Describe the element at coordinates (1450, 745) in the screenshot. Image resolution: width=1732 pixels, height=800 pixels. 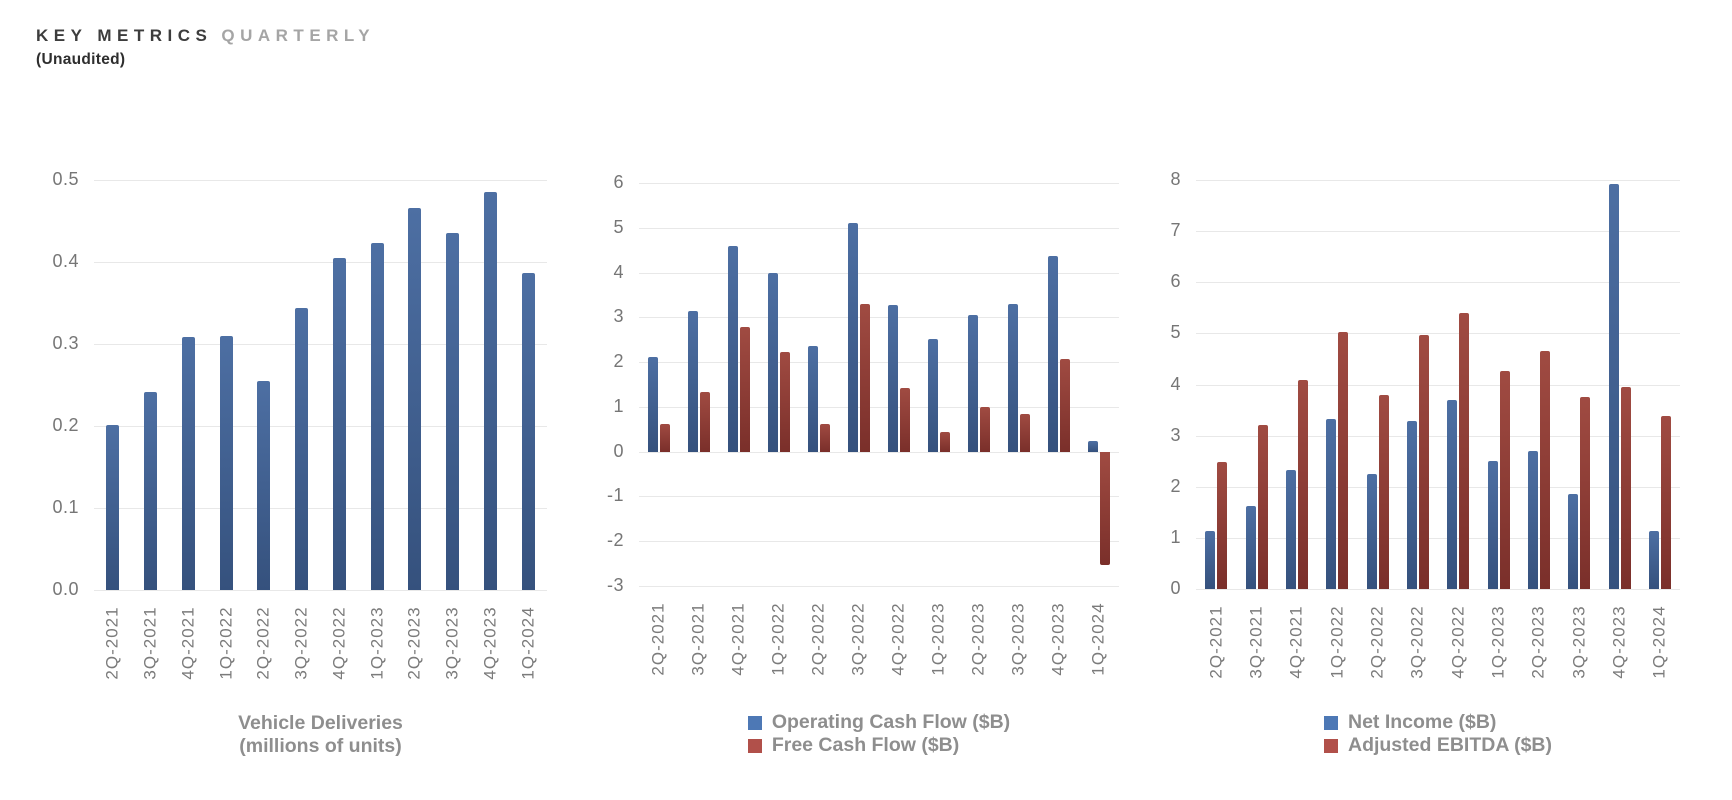
I see `legend-entry-label: Adjusted EBITDA ($B)` at that location.